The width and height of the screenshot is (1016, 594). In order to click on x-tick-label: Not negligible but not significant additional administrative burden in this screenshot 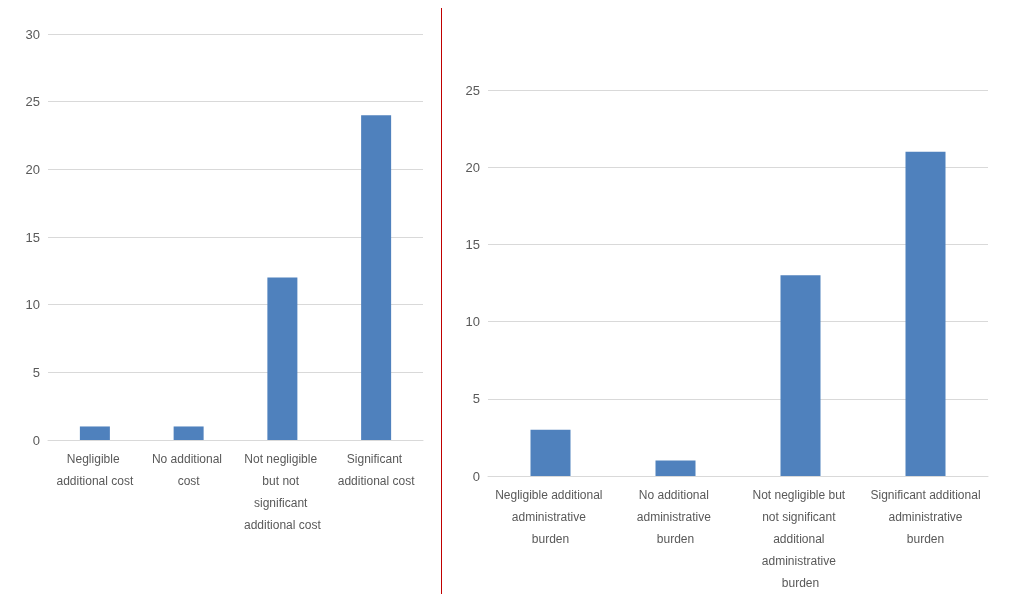, I will do `click(800, 539)`.